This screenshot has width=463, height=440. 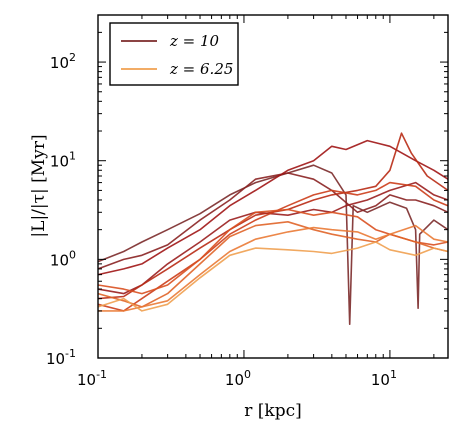 What do you see at coordinates (63, 61) in the screenshot?
I see `y-tick-label: 10²` at bounding box center [63, 61].